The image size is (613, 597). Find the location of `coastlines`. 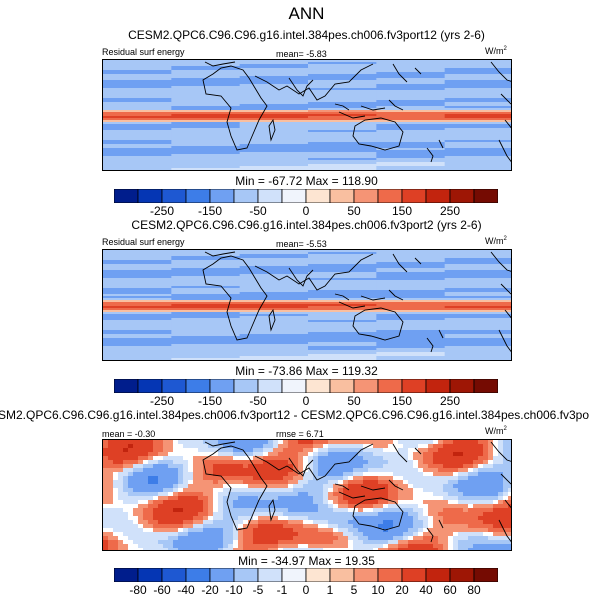

coastlines is located at coordinates (356, 112).